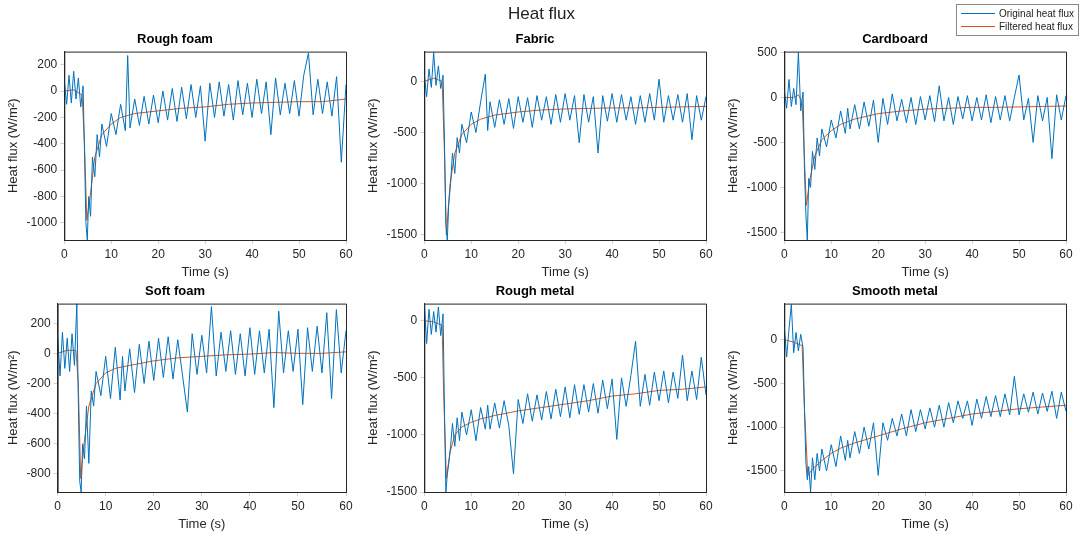 The image size is (1083, 537). What do you see at coordinates (767, 51) in the screenshot?
I see `y-tick-label: 500` at bounding box center [767, 51].